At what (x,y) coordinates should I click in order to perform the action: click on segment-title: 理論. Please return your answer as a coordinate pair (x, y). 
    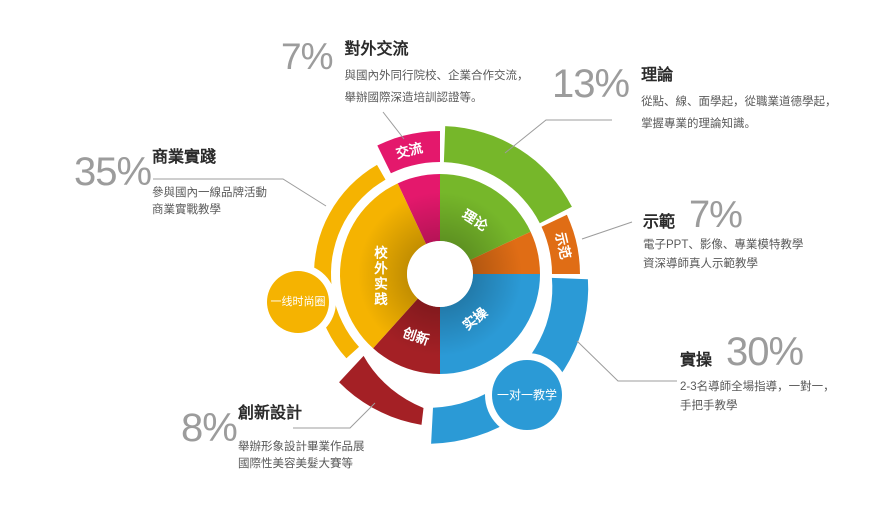
    Looking at the image, I should click on (657, 75).